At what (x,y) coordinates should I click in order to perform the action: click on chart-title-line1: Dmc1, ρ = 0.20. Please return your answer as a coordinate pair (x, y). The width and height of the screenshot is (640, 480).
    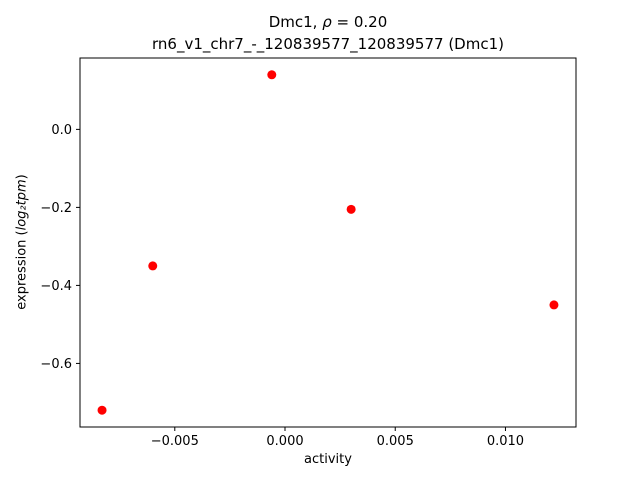
    Looking at the image, I should click on (328, 22).